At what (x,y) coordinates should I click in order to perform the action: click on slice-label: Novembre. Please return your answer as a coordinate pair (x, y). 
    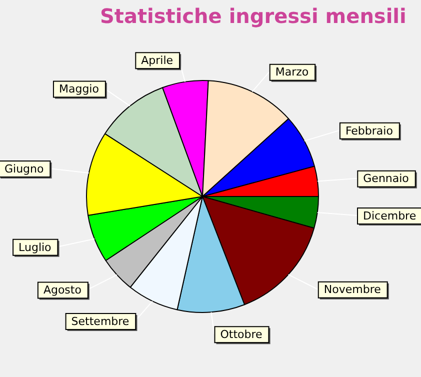
    Looking at the image, I should click on (353, 289).